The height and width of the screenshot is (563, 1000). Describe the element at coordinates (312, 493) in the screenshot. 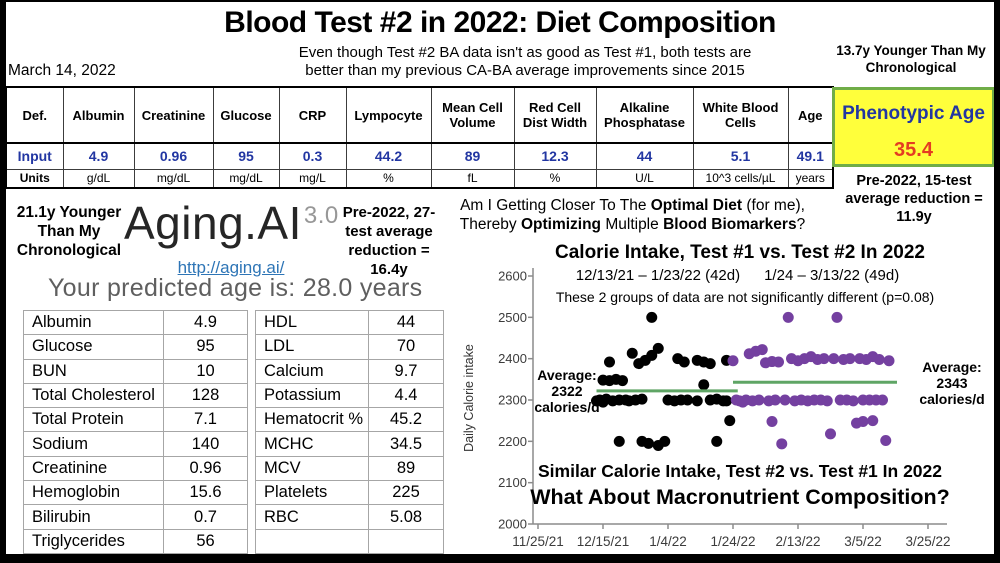

I see `blood-marker-name: Platelets` at that location.